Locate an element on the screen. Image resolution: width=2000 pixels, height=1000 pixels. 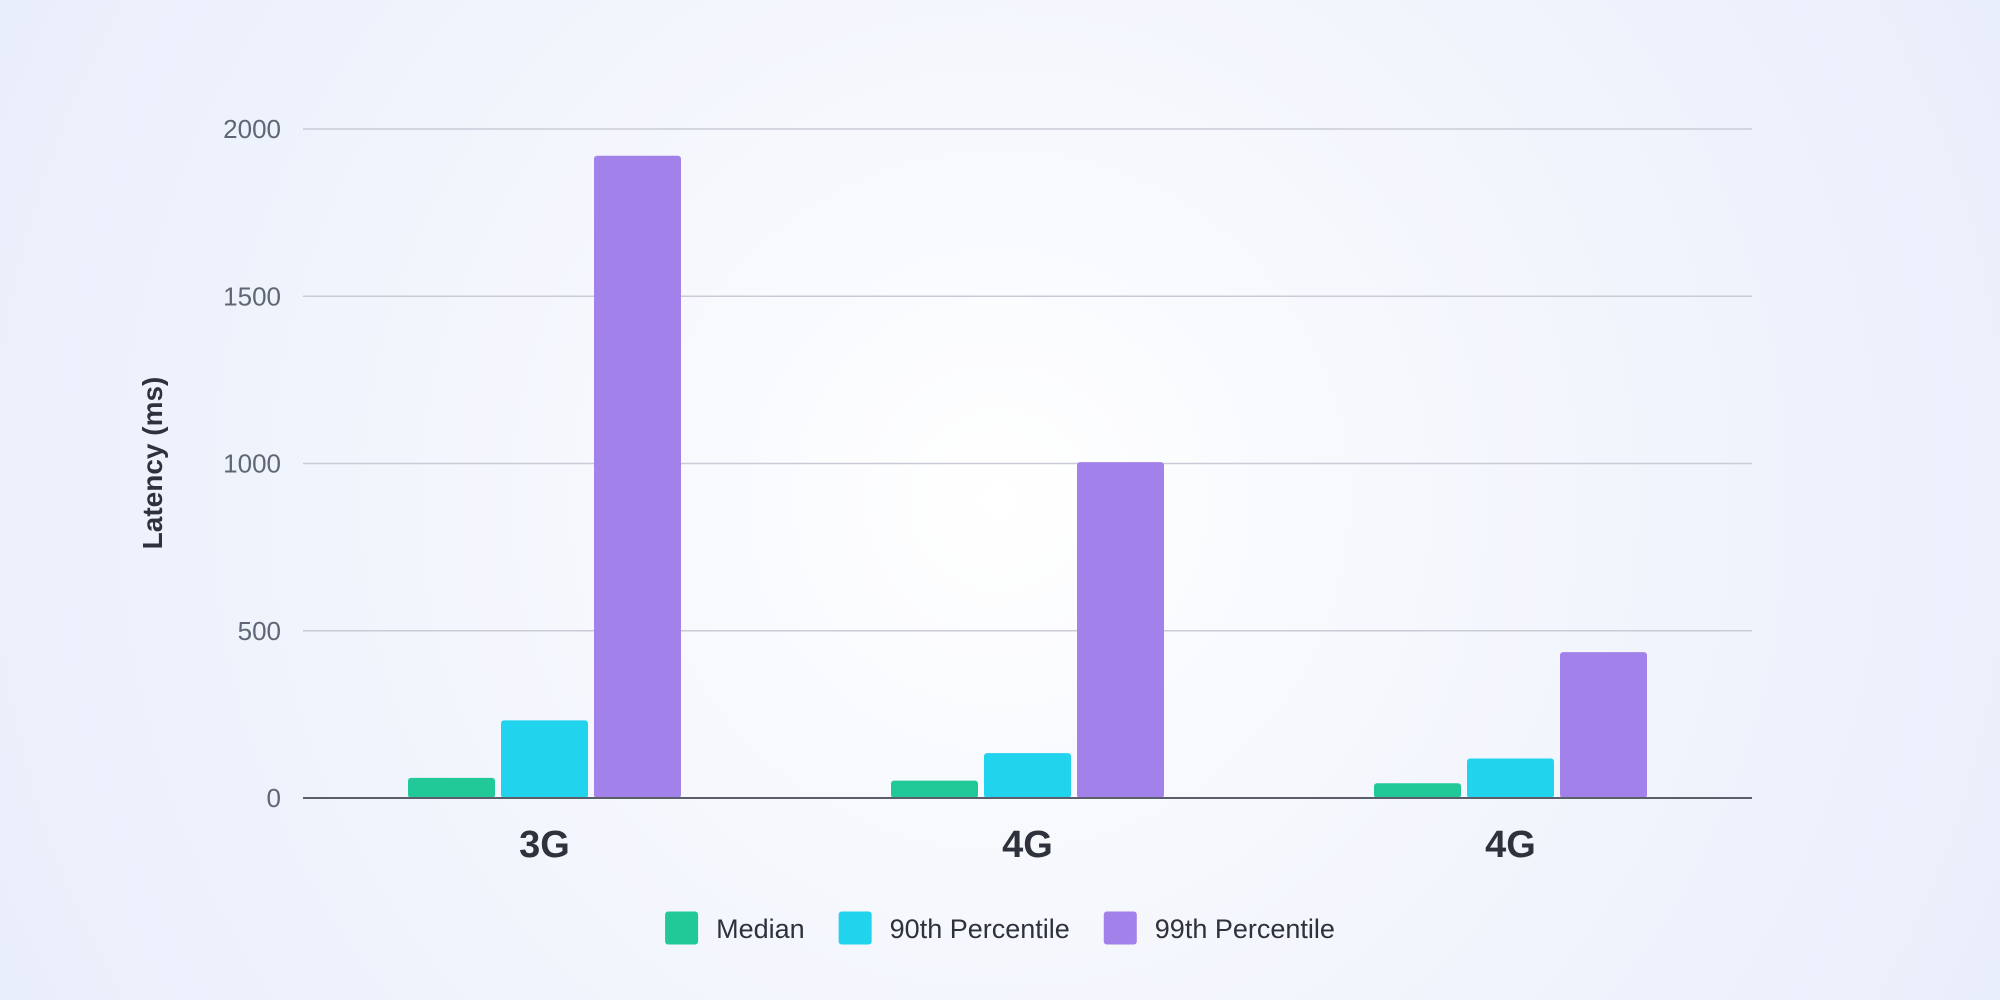
legend-label: 90th Percentile is located at coordinates (980, 929).